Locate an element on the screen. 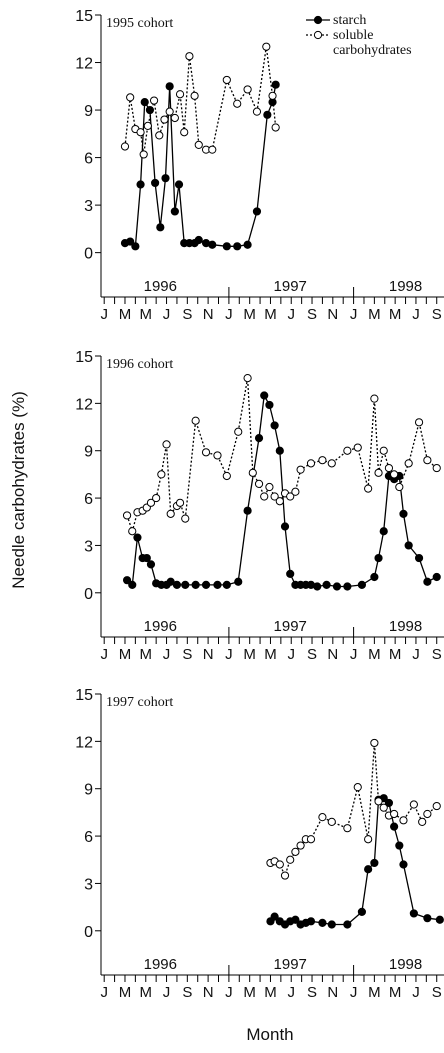  y-tick-label: 0 is located at coordinates (88, 594).